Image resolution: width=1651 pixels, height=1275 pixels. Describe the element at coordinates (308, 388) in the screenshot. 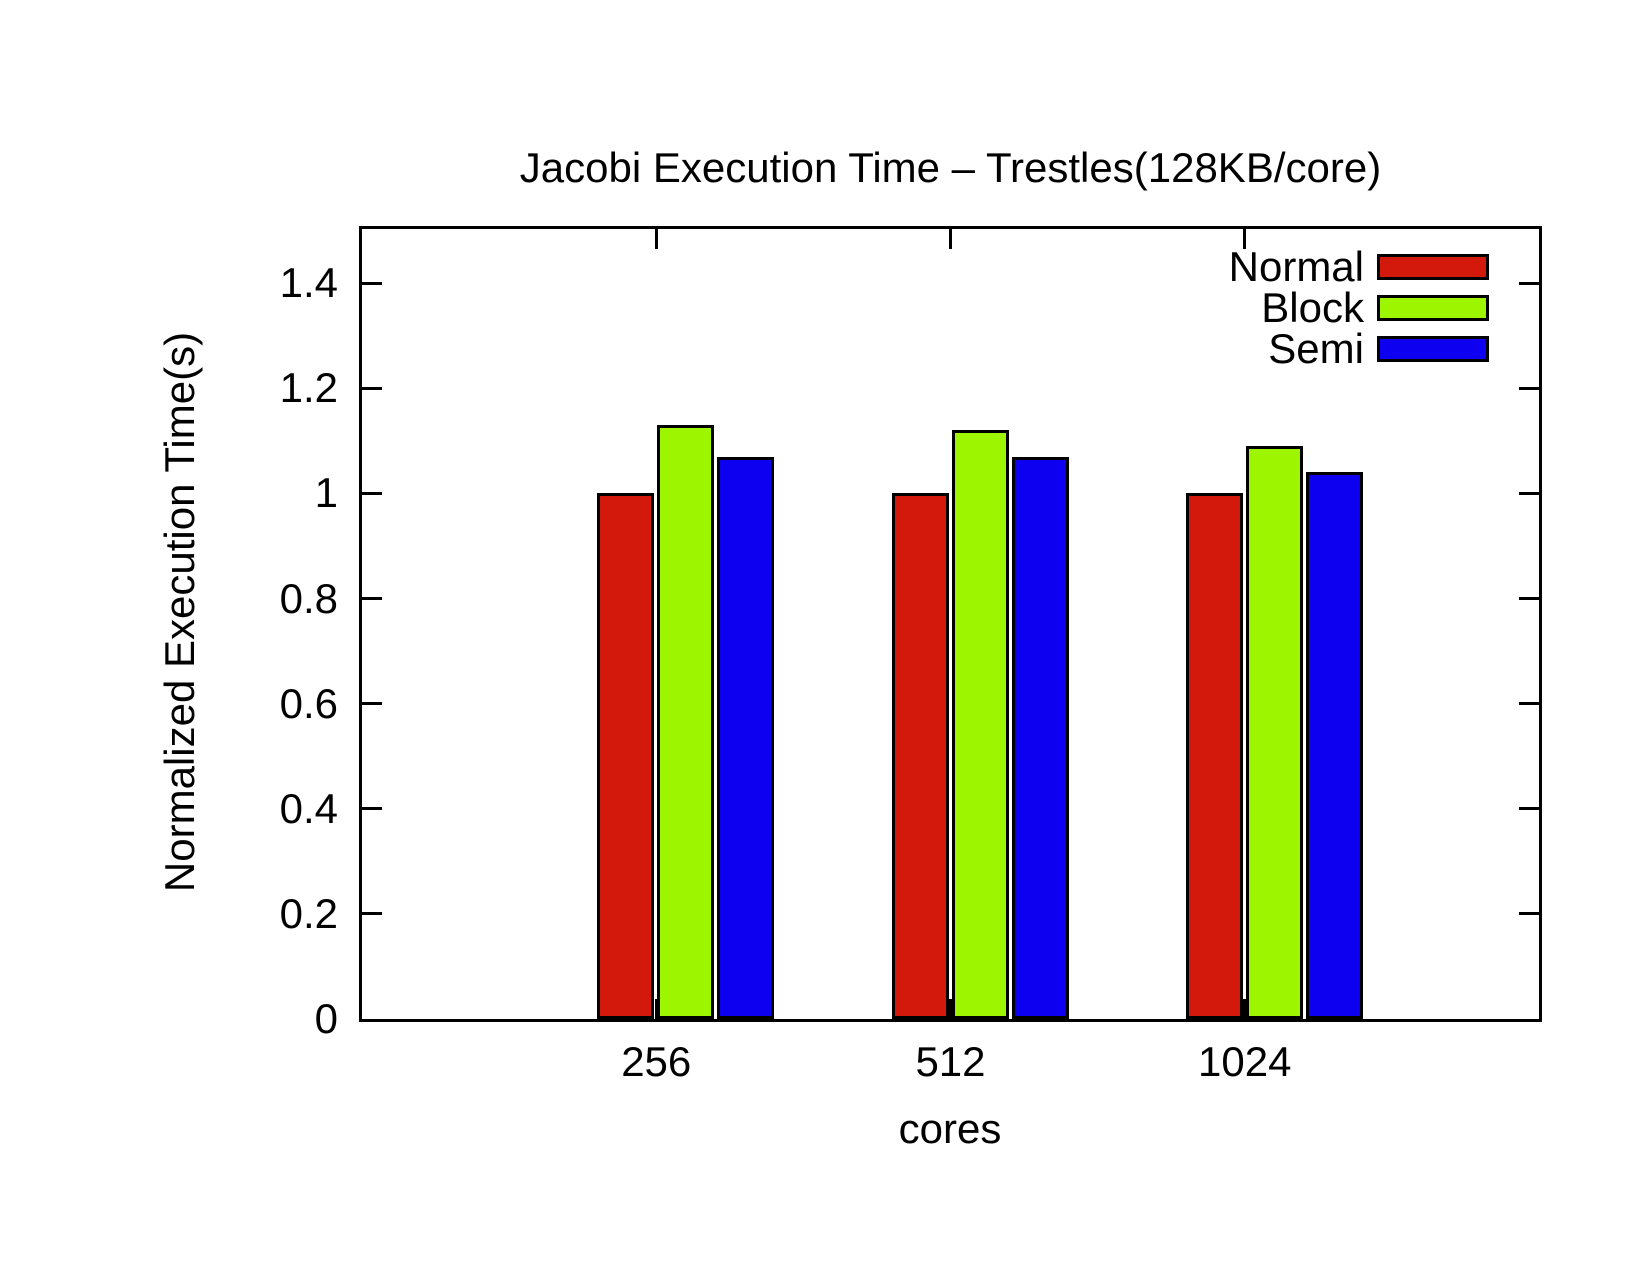

I see `y-tick-label: 1.2` at that location.